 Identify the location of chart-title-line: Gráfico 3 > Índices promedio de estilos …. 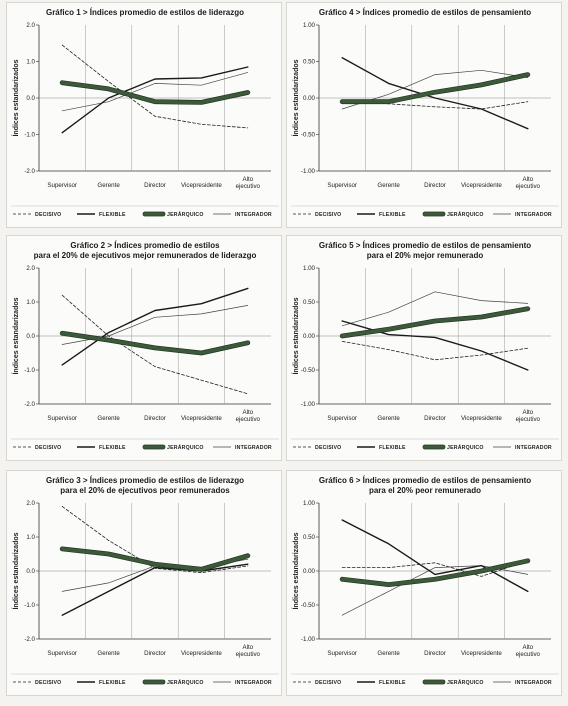
(145, 480).